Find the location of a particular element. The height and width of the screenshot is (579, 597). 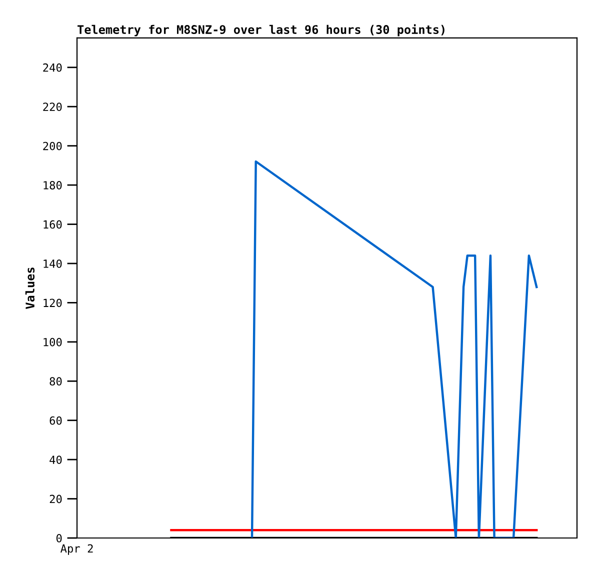

y-tick-label: 20 is located at coordinates (56, 499).